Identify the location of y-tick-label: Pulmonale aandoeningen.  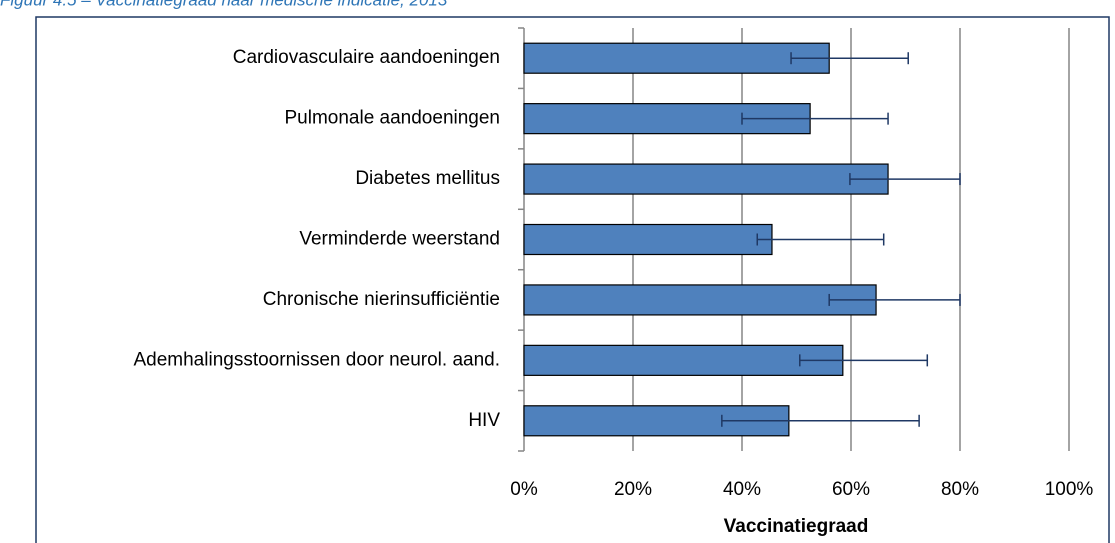
(392, 118).